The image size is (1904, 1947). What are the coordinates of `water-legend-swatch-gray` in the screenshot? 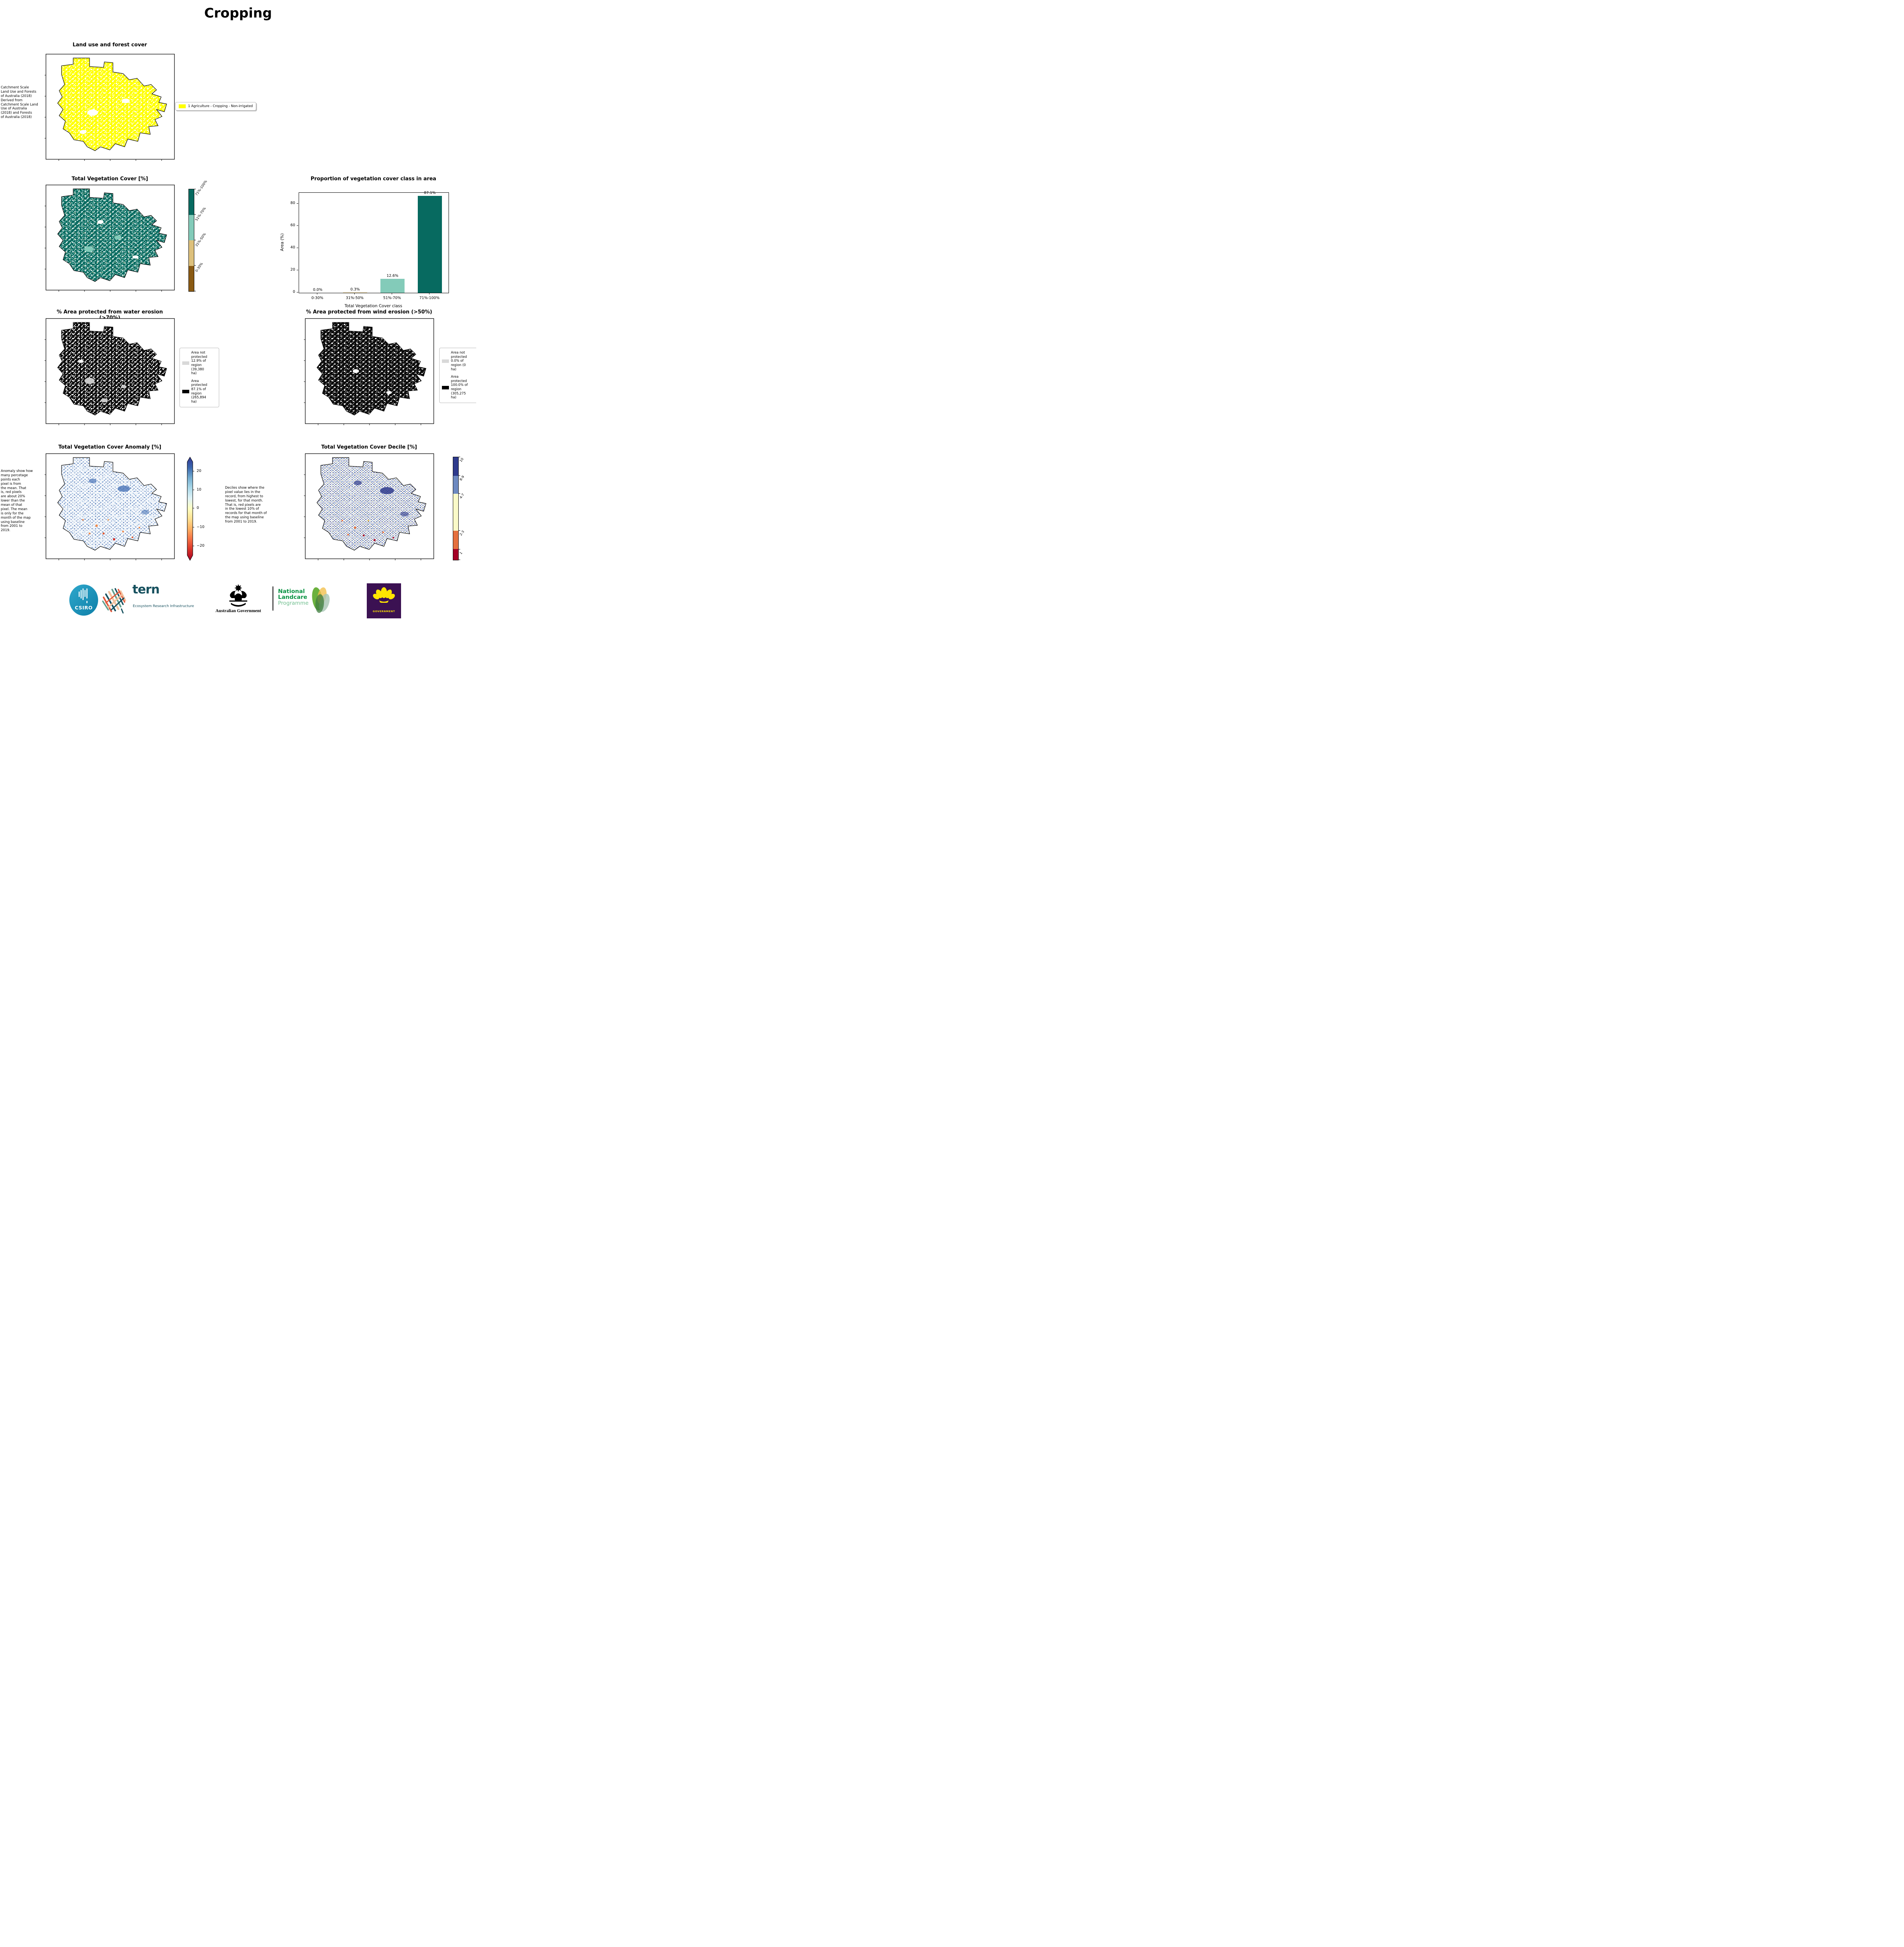 It's located at (185, 363).